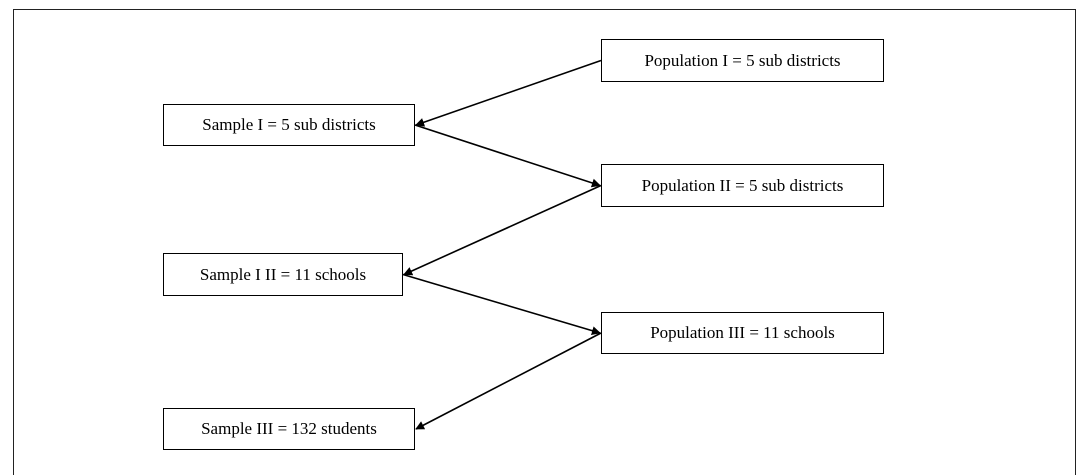 Image resolution: width=1090 pixels, height=475 pixels. Describe the element at coordinates (742, 185) in the screenshot. I see `population-2-box: Population II = 5 sub districts` at that location.